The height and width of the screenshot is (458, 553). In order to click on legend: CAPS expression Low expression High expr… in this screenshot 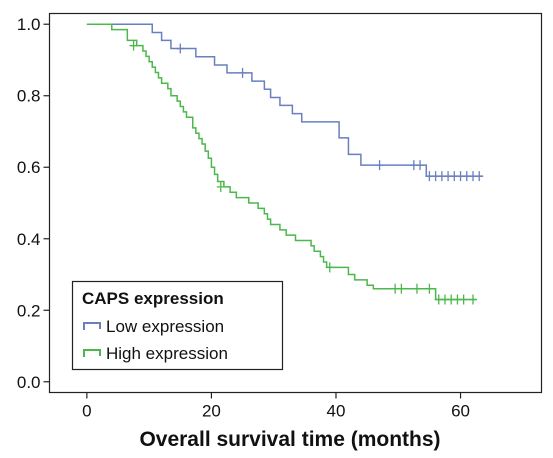, I will do `click(177, 325)`.